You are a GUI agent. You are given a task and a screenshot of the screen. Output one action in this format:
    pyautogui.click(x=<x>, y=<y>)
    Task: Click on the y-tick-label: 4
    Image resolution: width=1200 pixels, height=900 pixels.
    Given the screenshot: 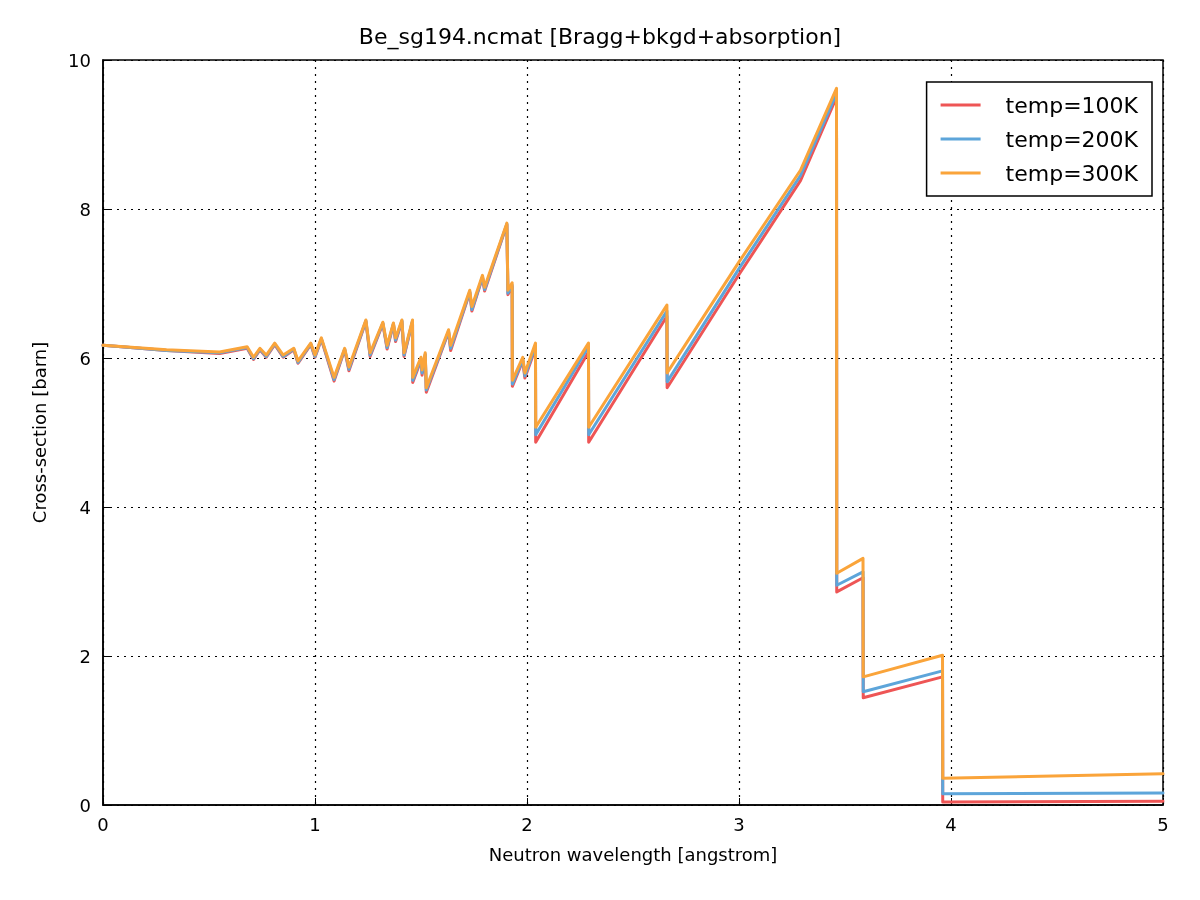 What is the action you would take?
    pyautogui.click(x=85, y=507)
    